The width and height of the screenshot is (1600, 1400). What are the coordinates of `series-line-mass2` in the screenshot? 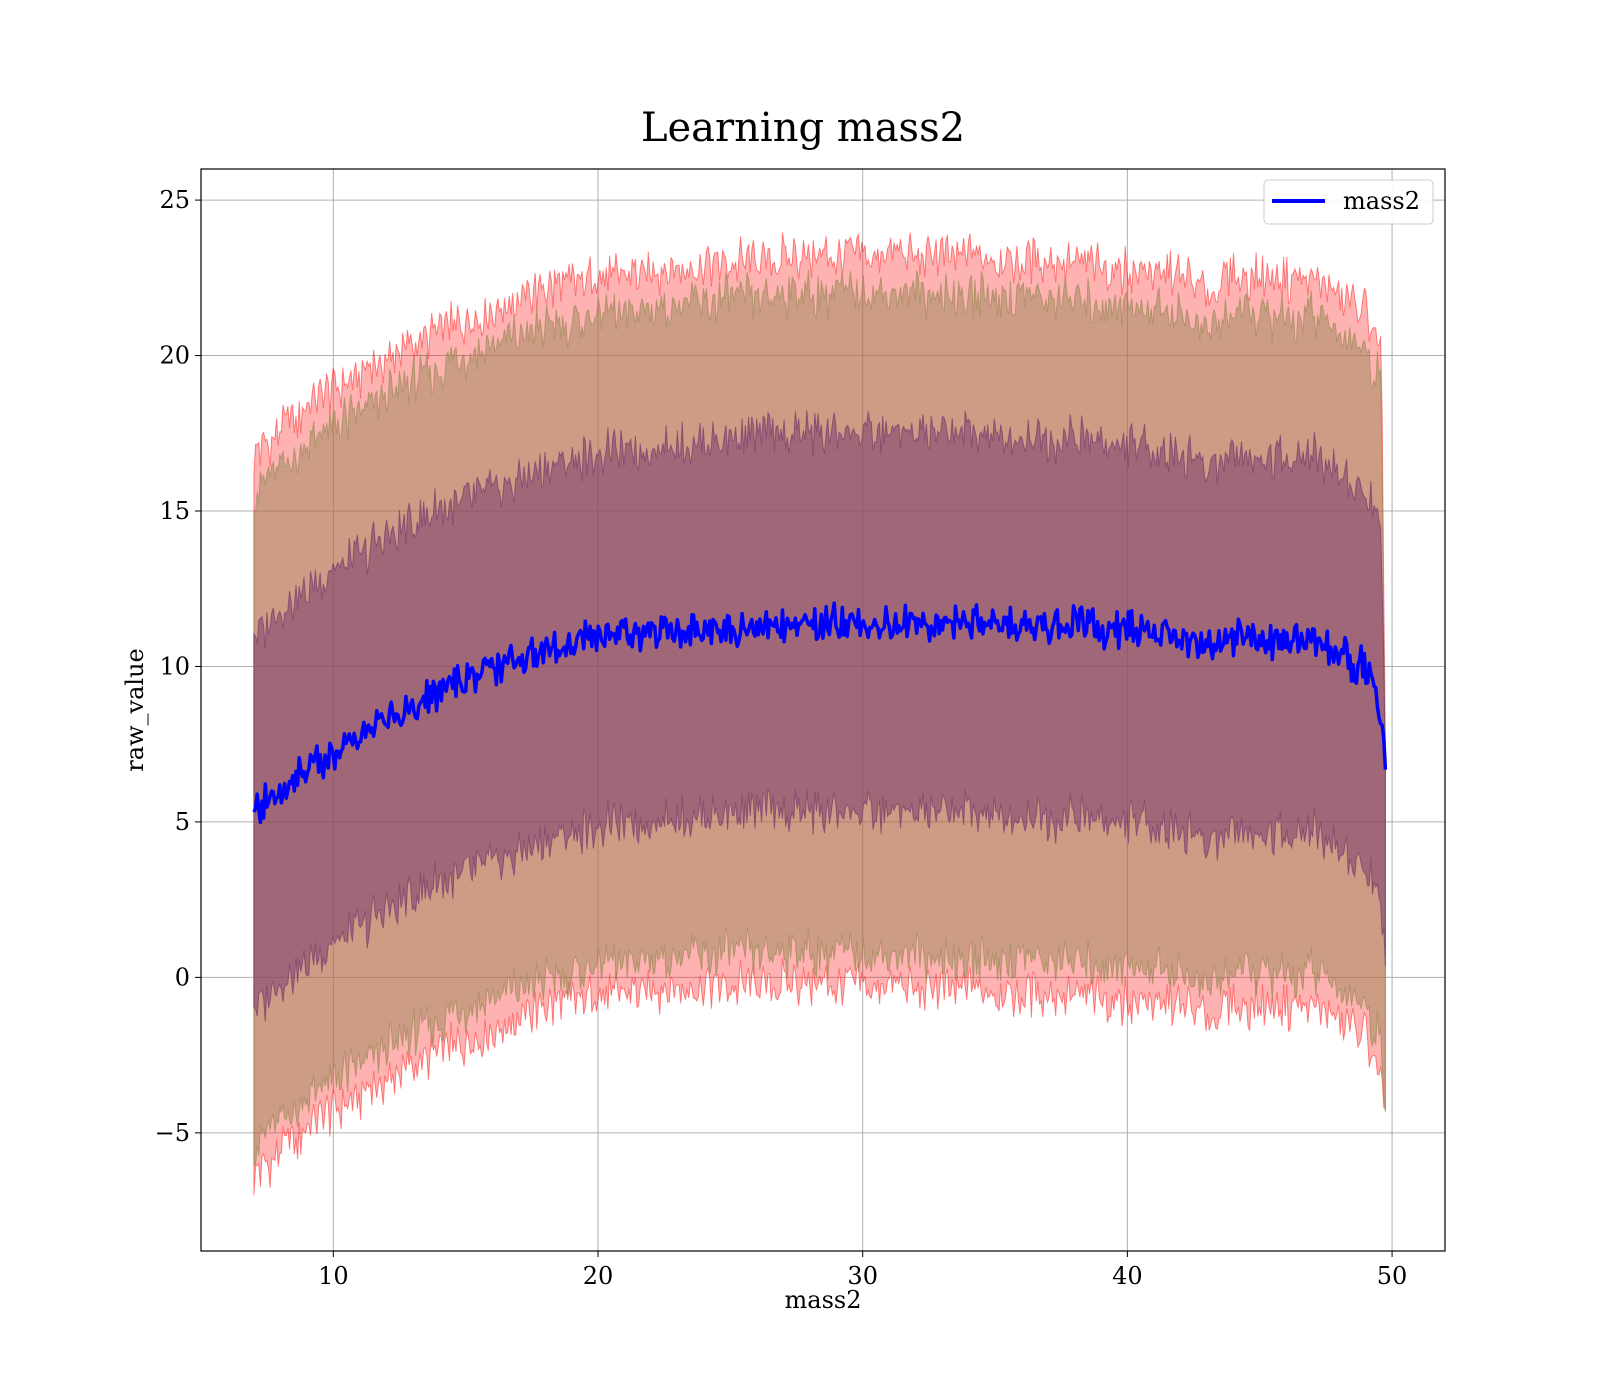 It's located at (820, 713).